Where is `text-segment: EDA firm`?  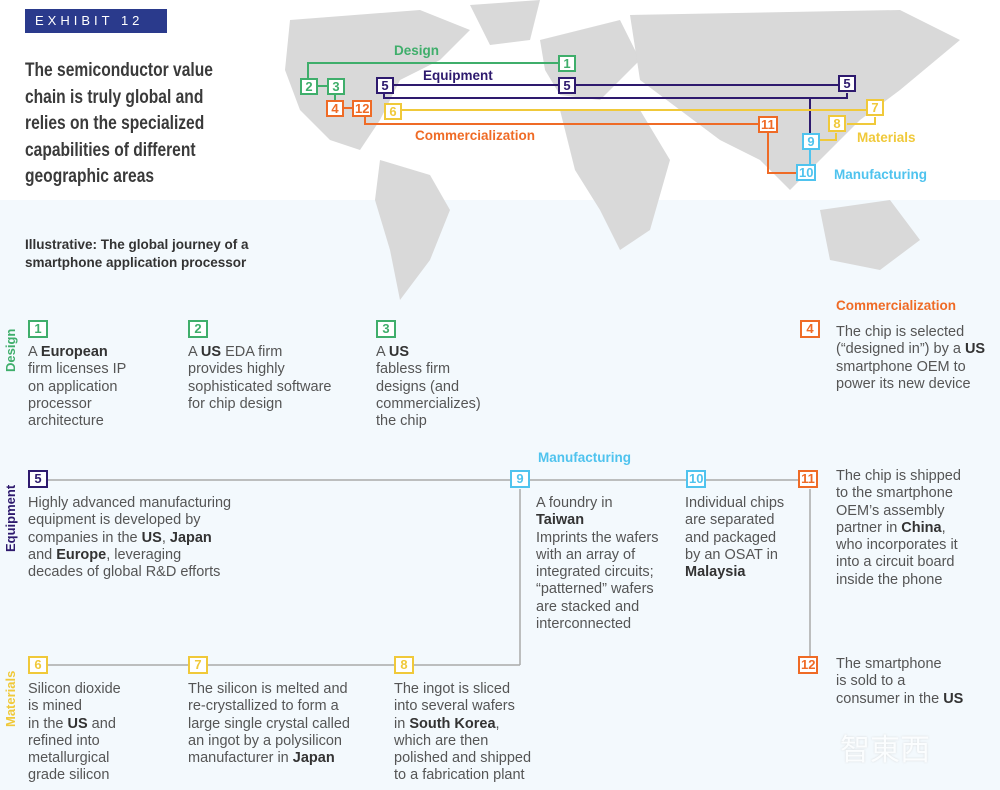 text-segment: EDA firm is located at coordinates (252, 352).